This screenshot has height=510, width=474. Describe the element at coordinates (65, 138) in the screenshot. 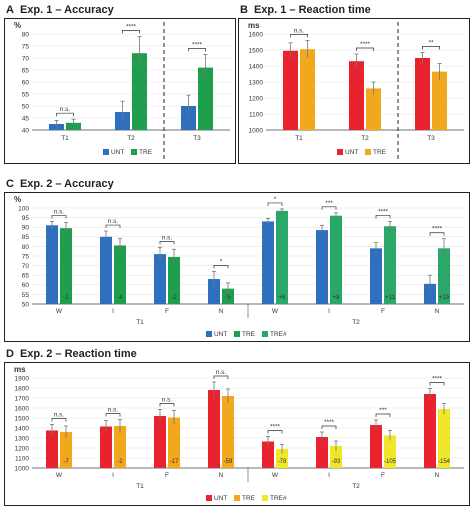

I see `x-tick-label: T1` at that location.